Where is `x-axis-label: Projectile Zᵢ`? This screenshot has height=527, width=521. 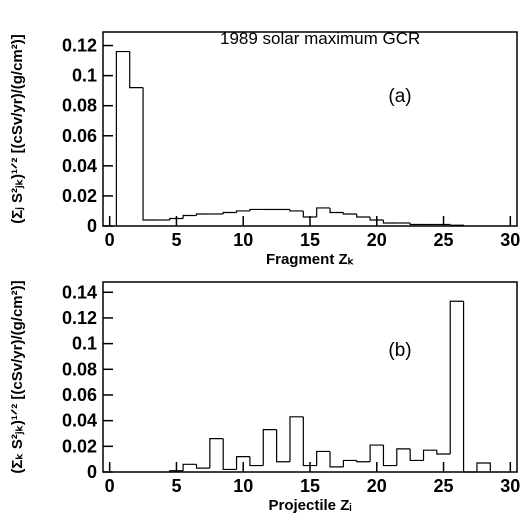
x-axis-label: Projectile Zᵢ is located at coordinates (310, 505).